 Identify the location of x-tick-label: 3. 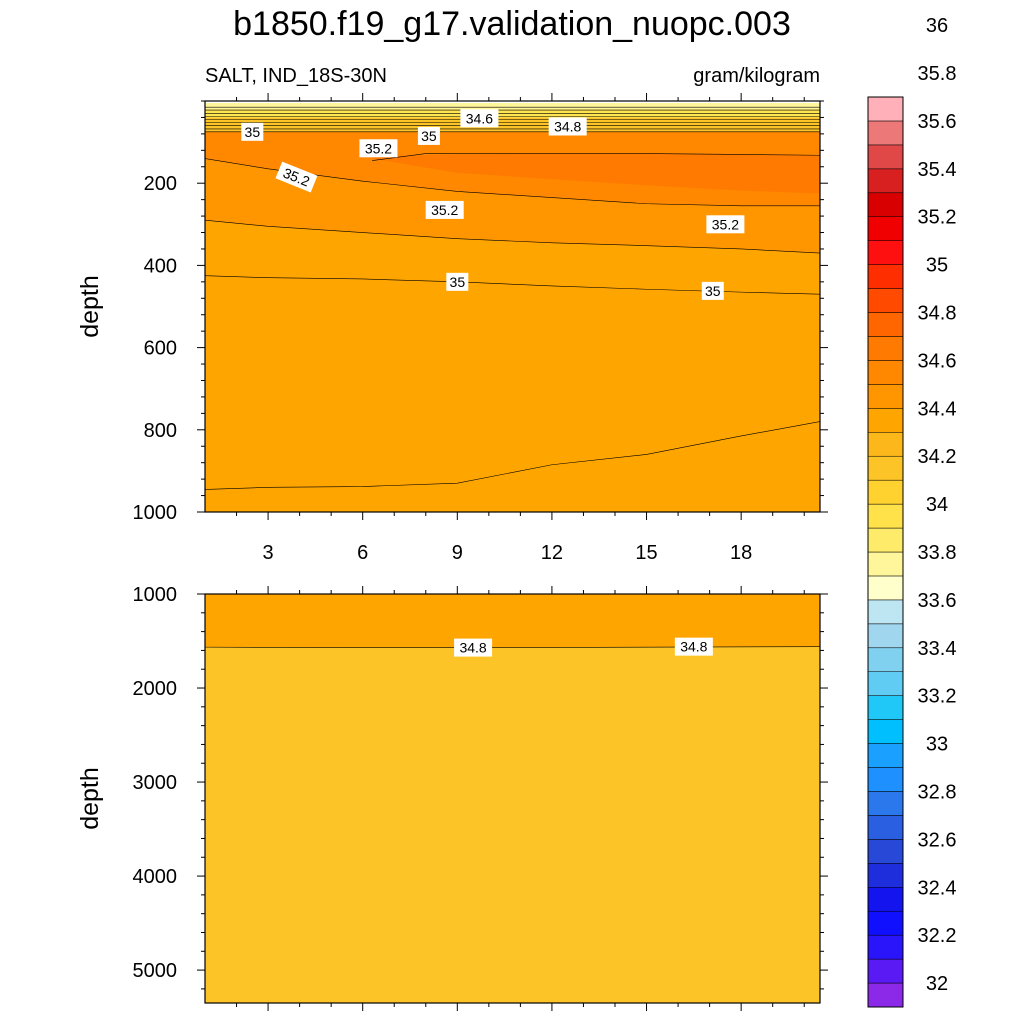
(268, 553).